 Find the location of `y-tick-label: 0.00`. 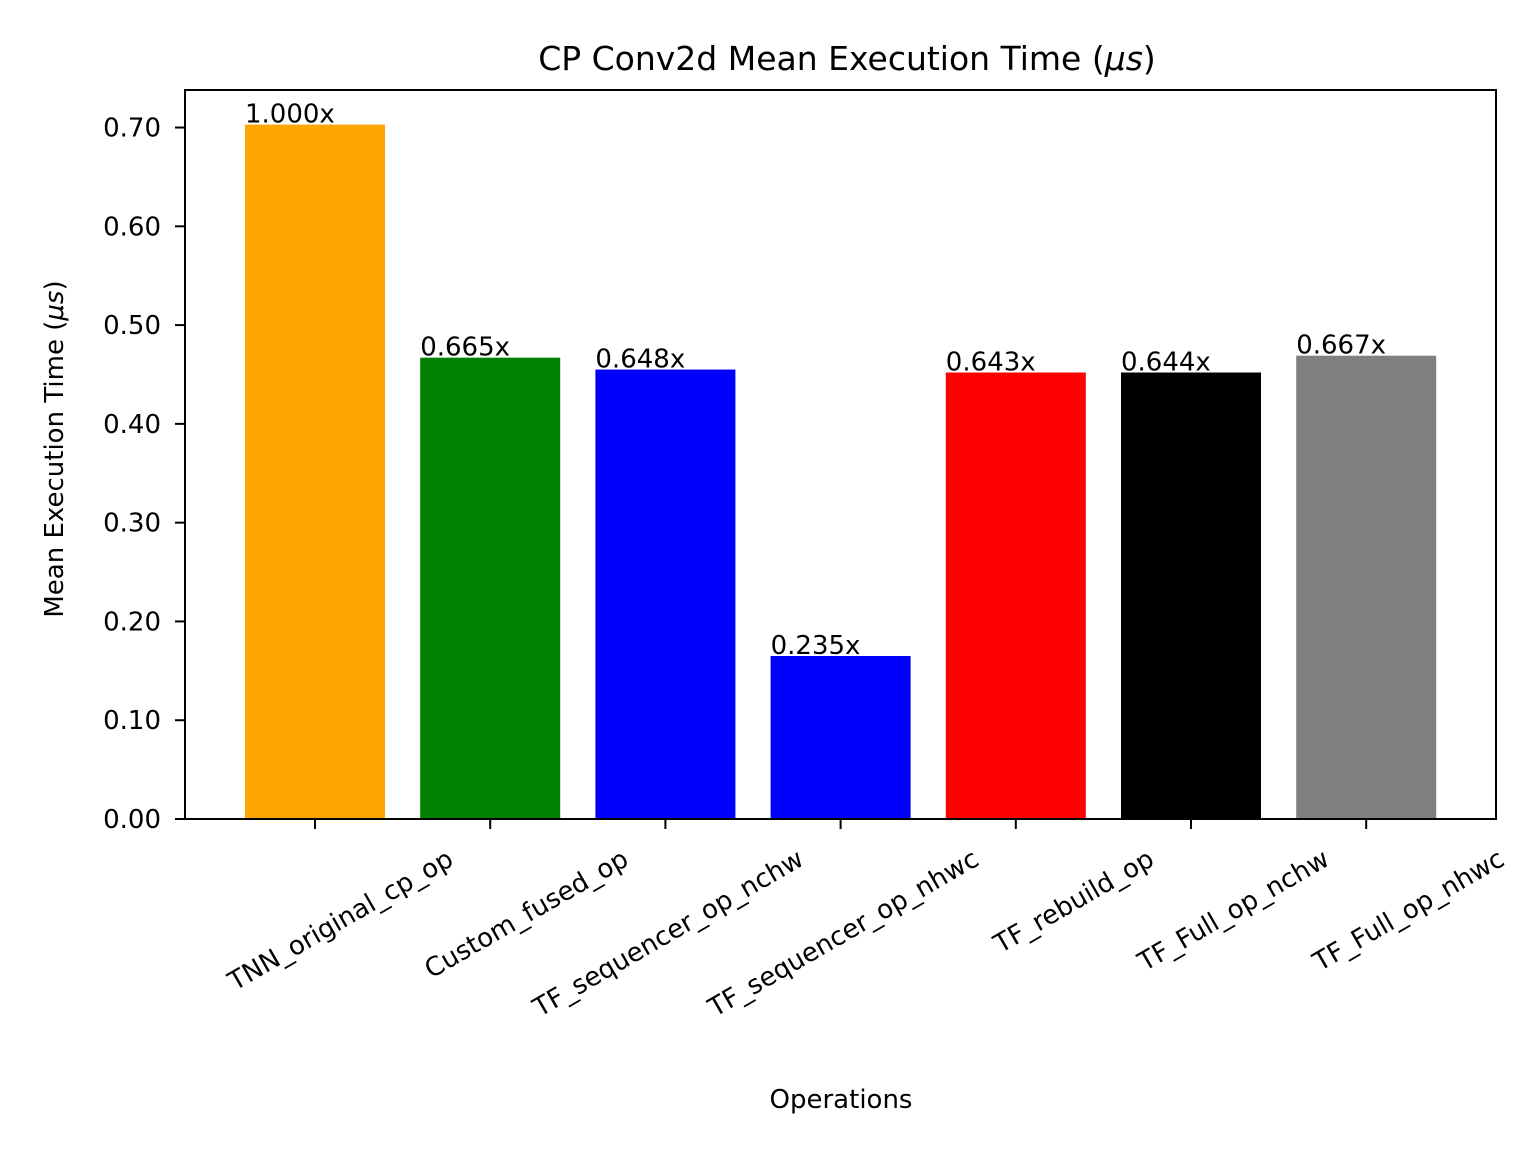

y-tick-label: 0.00 is located at coordinates (132, 820).